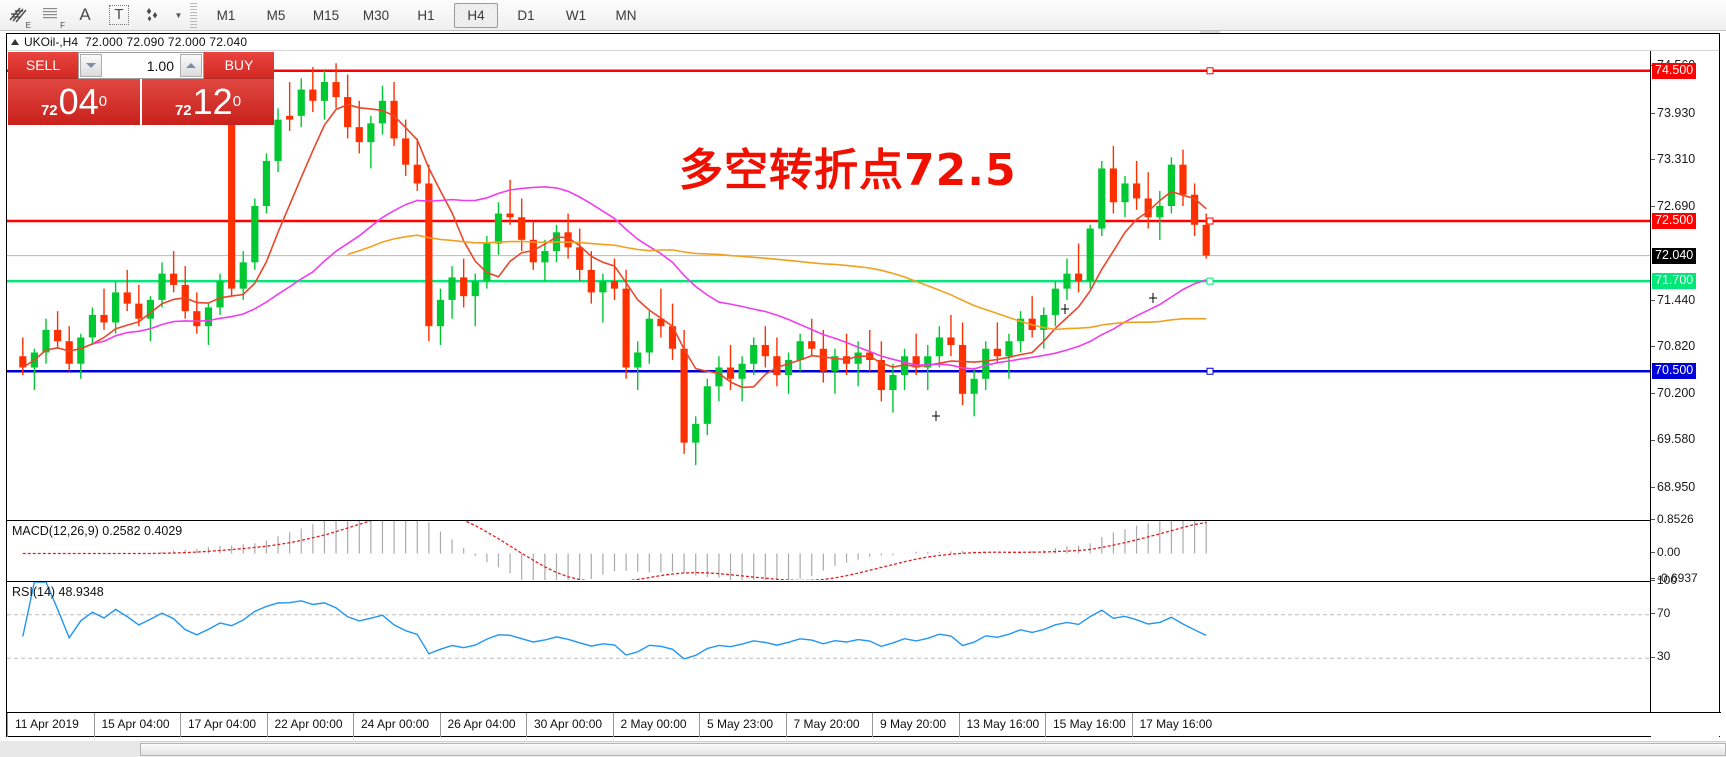  What do you see at coordinates (91, 65) in the screenshot?
I see `volume-decrease-button` at bounding box center [91, 65].